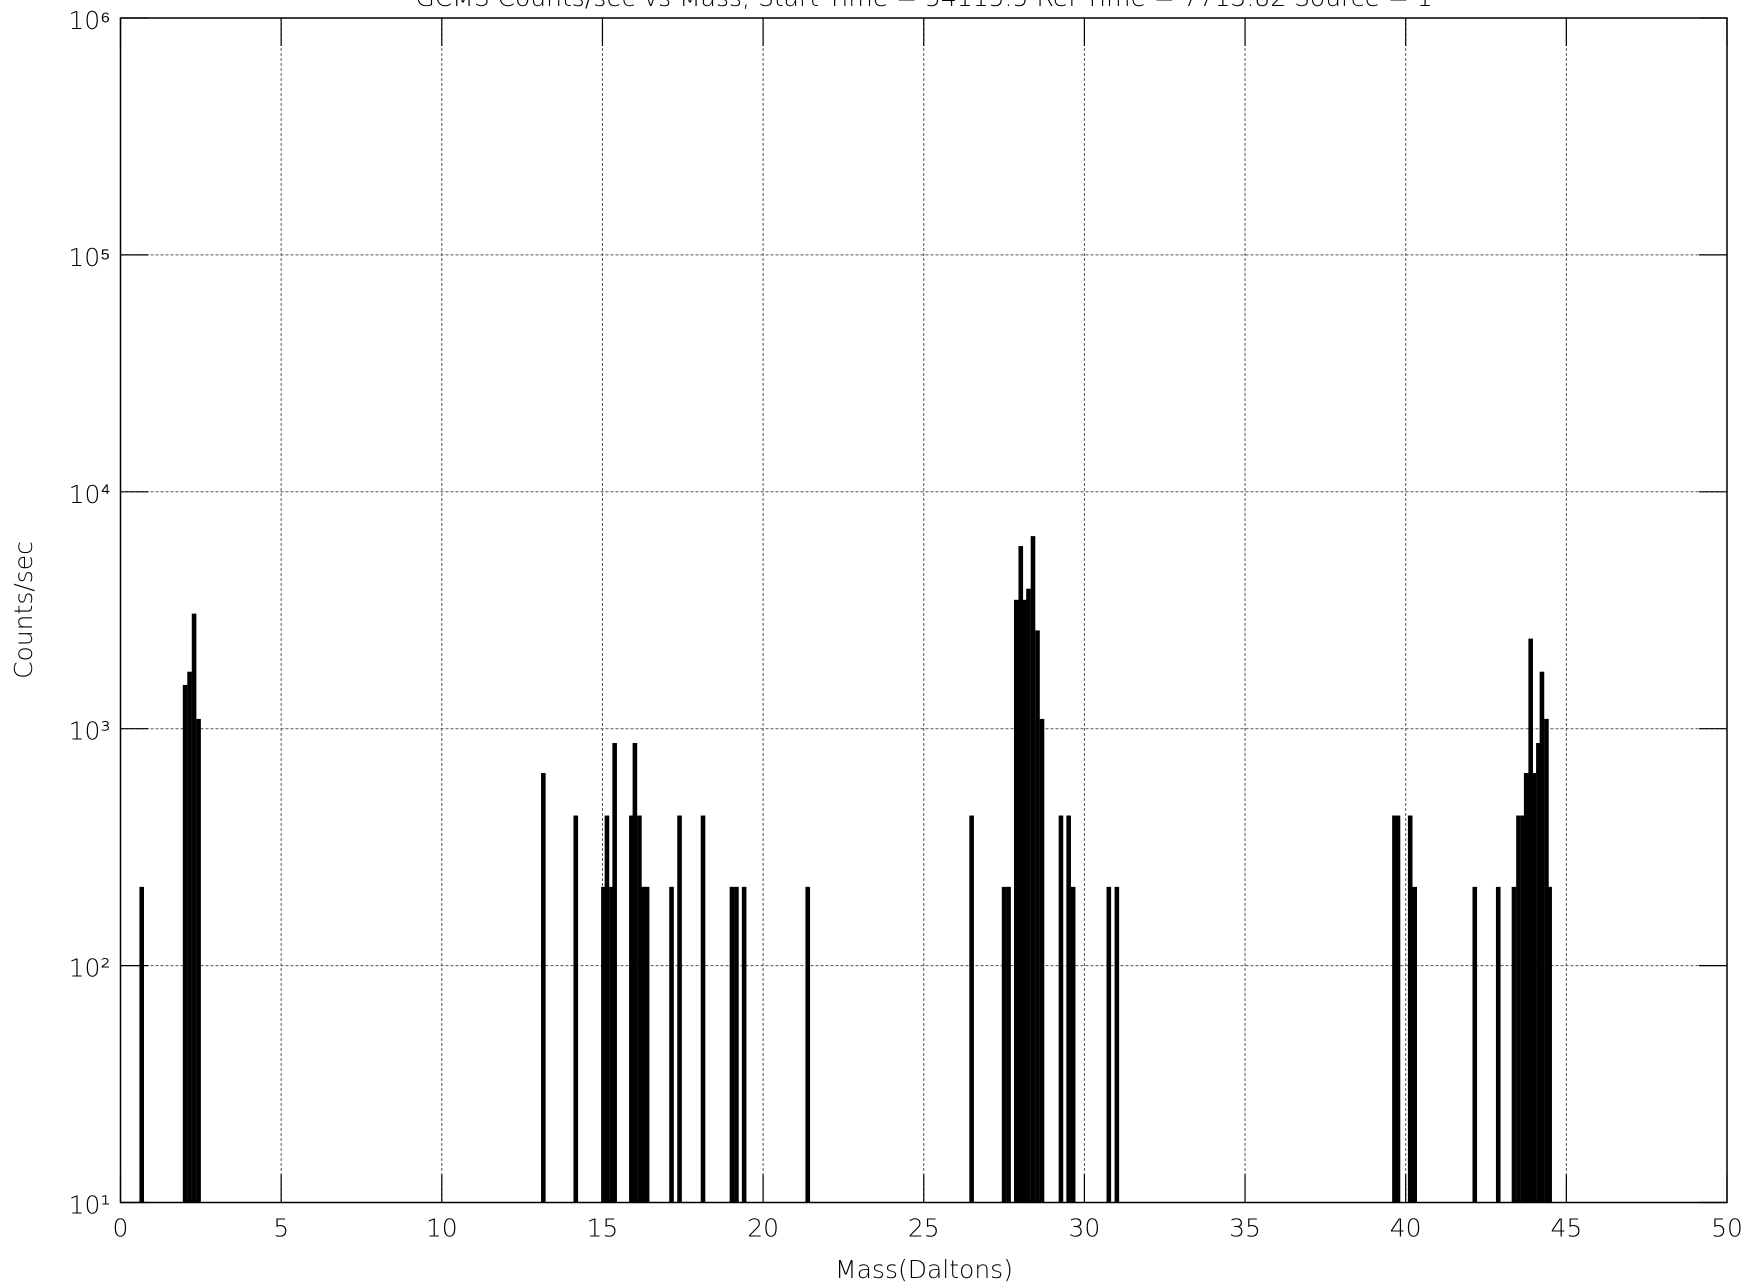  I want to click on x-tick-label: 40, so click(1406, 1228).